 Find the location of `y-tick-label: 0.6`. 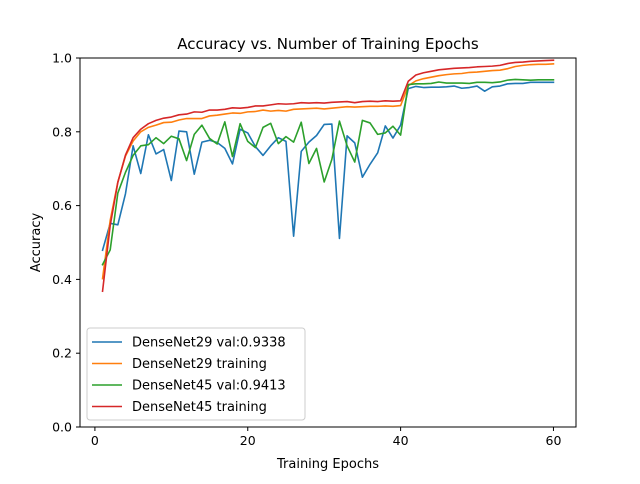

y-tick-label: 0.6 is located at coordinates (62, 205).